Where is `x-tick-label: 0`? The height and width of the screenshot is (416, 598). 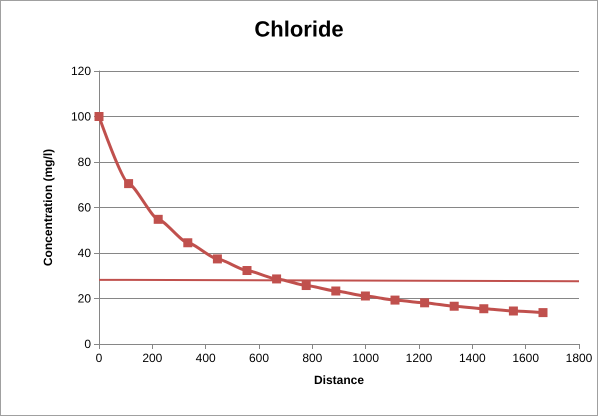 x-tick-label: 0 is located at coordinates (99, 358).